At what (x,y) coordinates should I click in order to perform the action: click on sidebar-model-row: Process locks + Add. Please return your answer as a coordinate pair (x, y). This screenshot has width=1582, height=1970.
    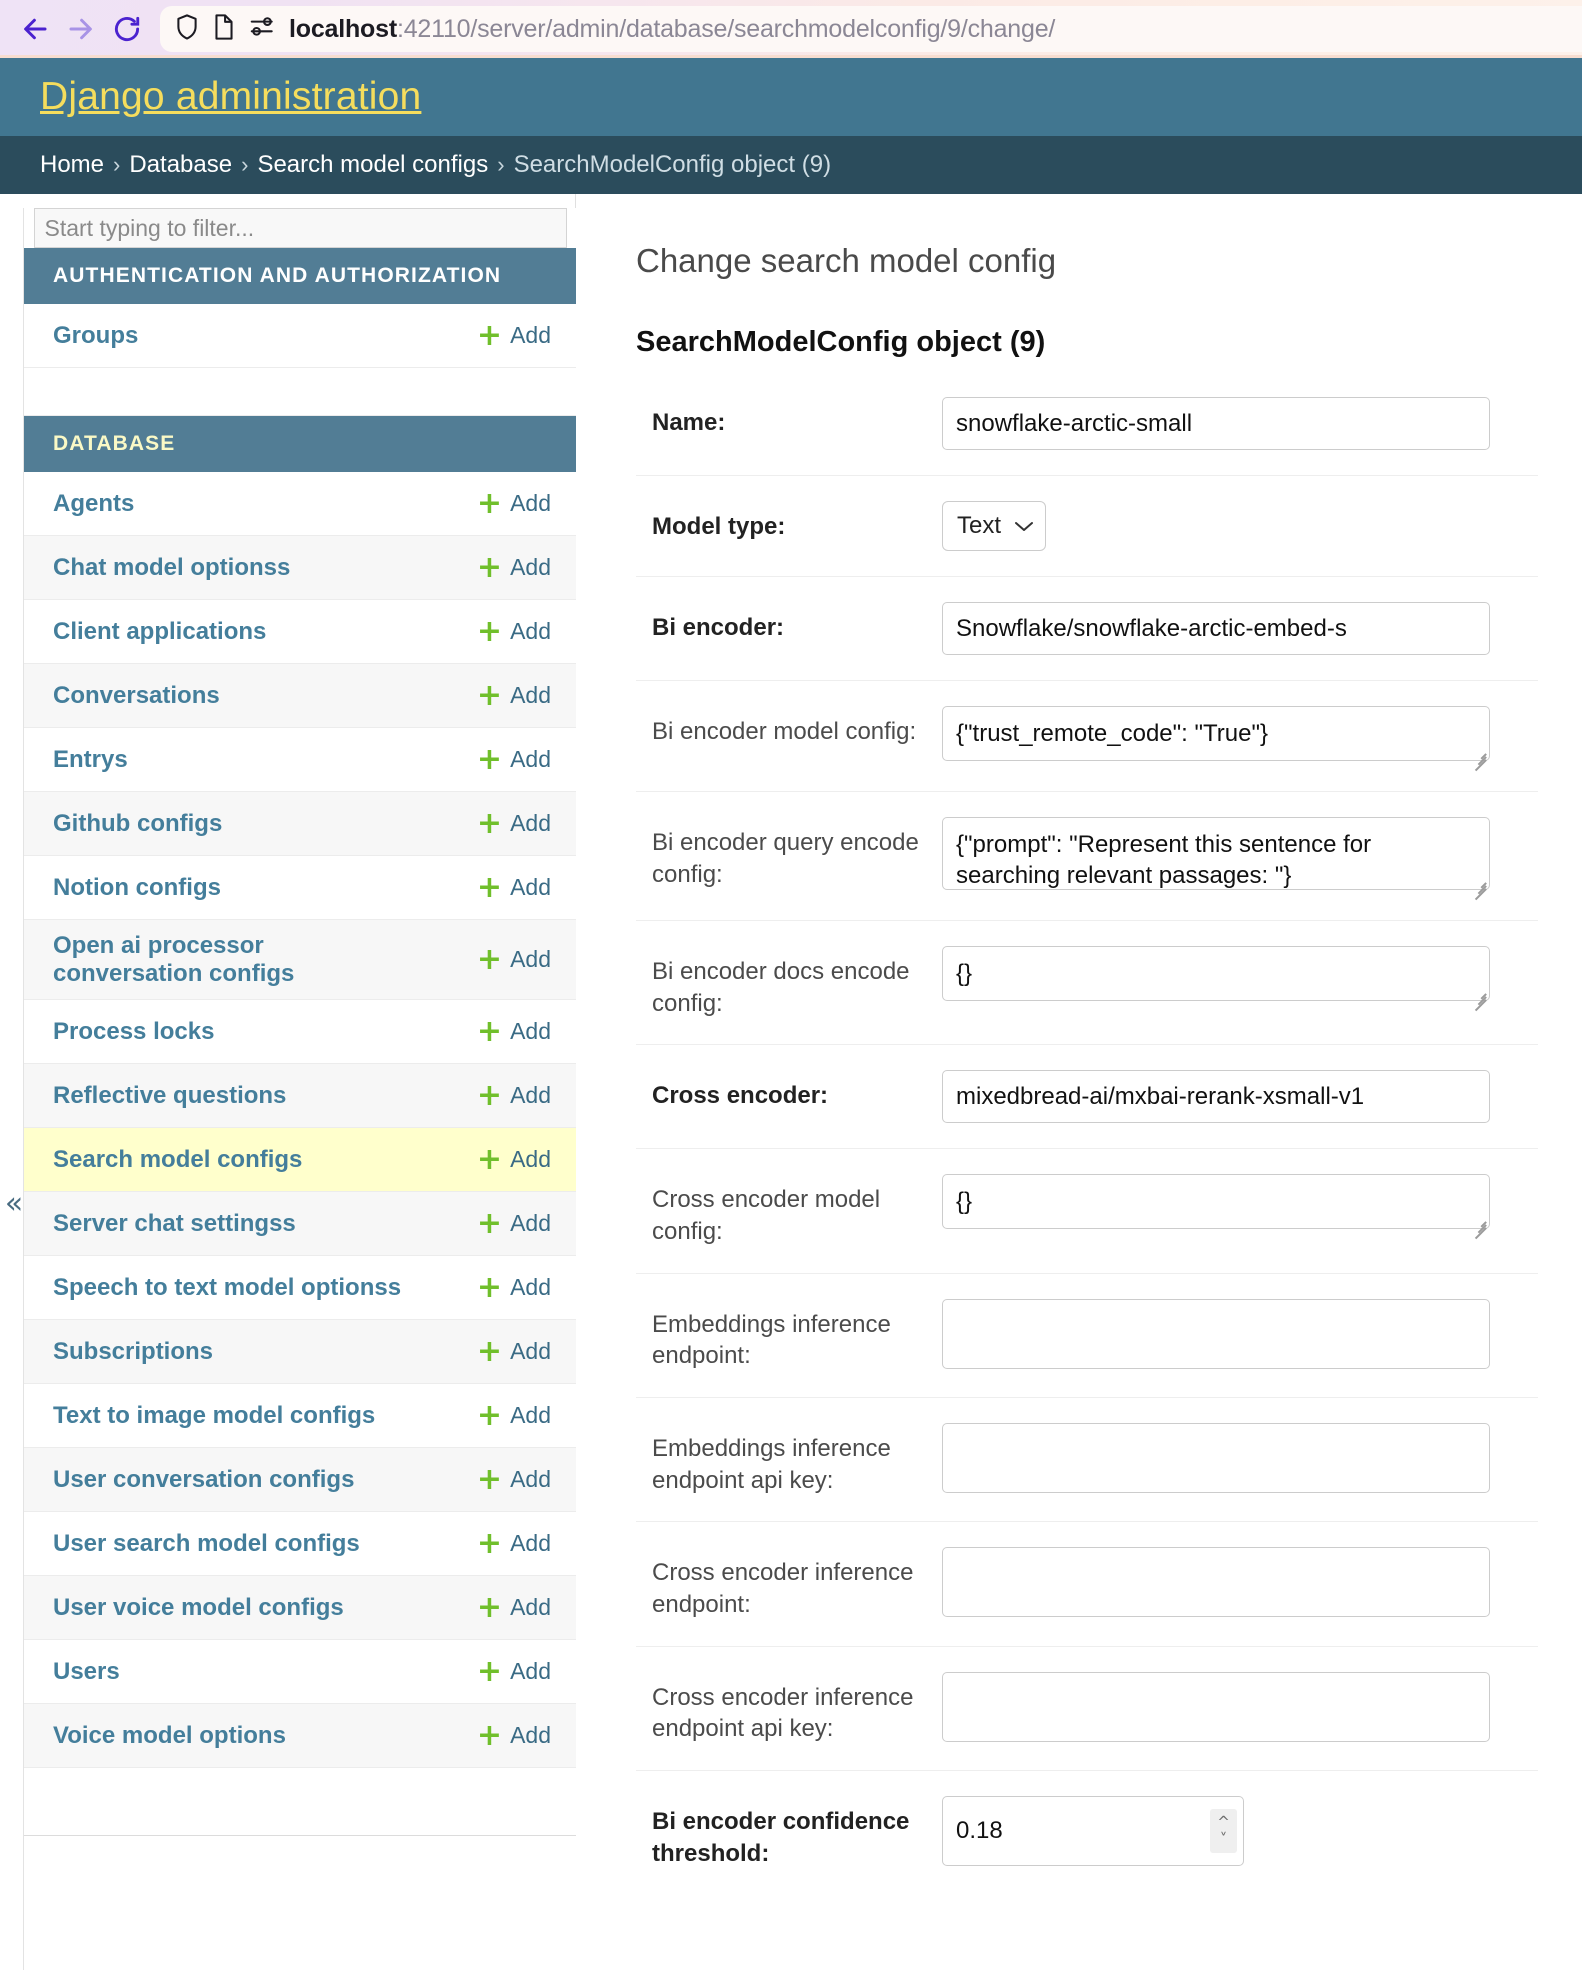
    Looking at the image, I should click on (300, 1032).